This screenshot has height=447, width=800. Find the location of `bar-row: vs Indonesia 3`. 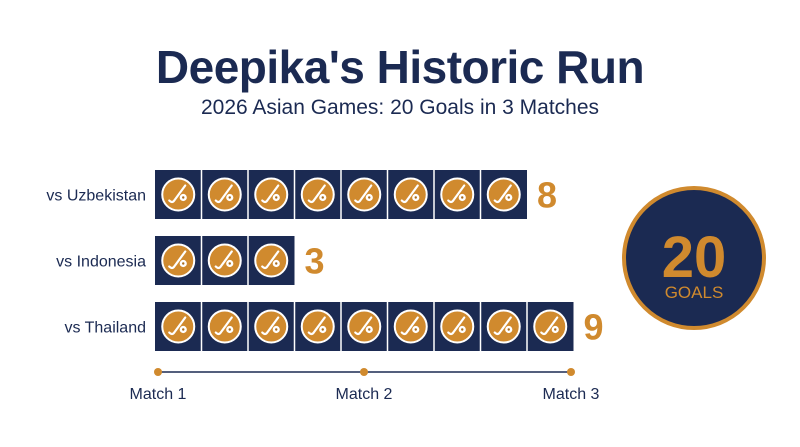

bar-row: vs Indonesia 3 is located at coordinates (190, 260).